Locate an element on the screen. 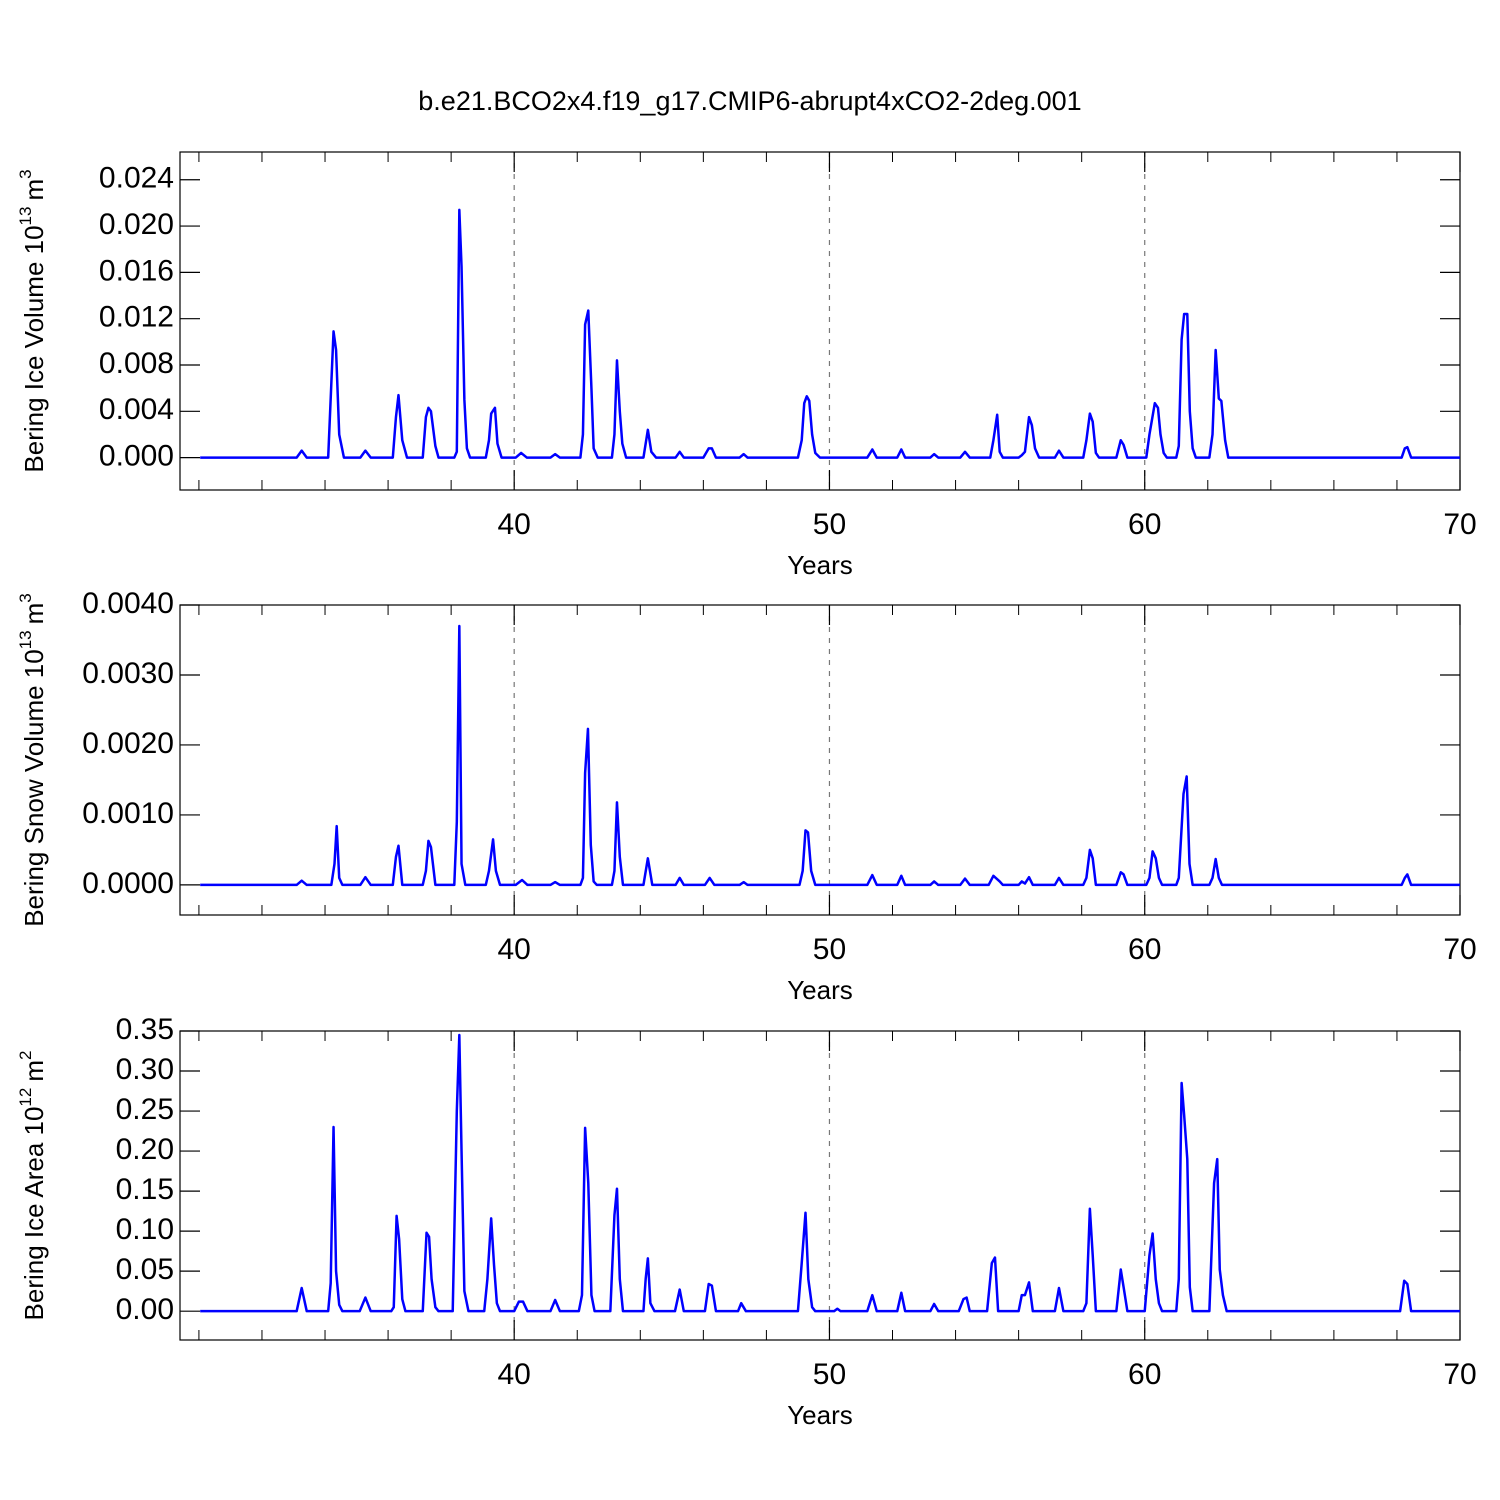  y-tick-label: 0.15 is located at coordinates (145, 1189).